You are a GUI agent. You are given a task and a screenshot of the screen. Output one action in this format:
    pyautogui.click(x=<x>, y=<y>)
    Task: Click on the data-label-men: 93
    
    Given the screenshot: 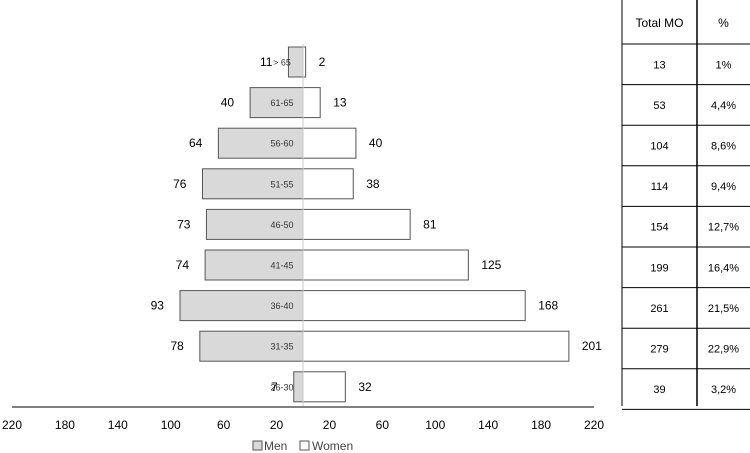 What is the action you would take?
    pyautogui.click(x=158, y=306)
    